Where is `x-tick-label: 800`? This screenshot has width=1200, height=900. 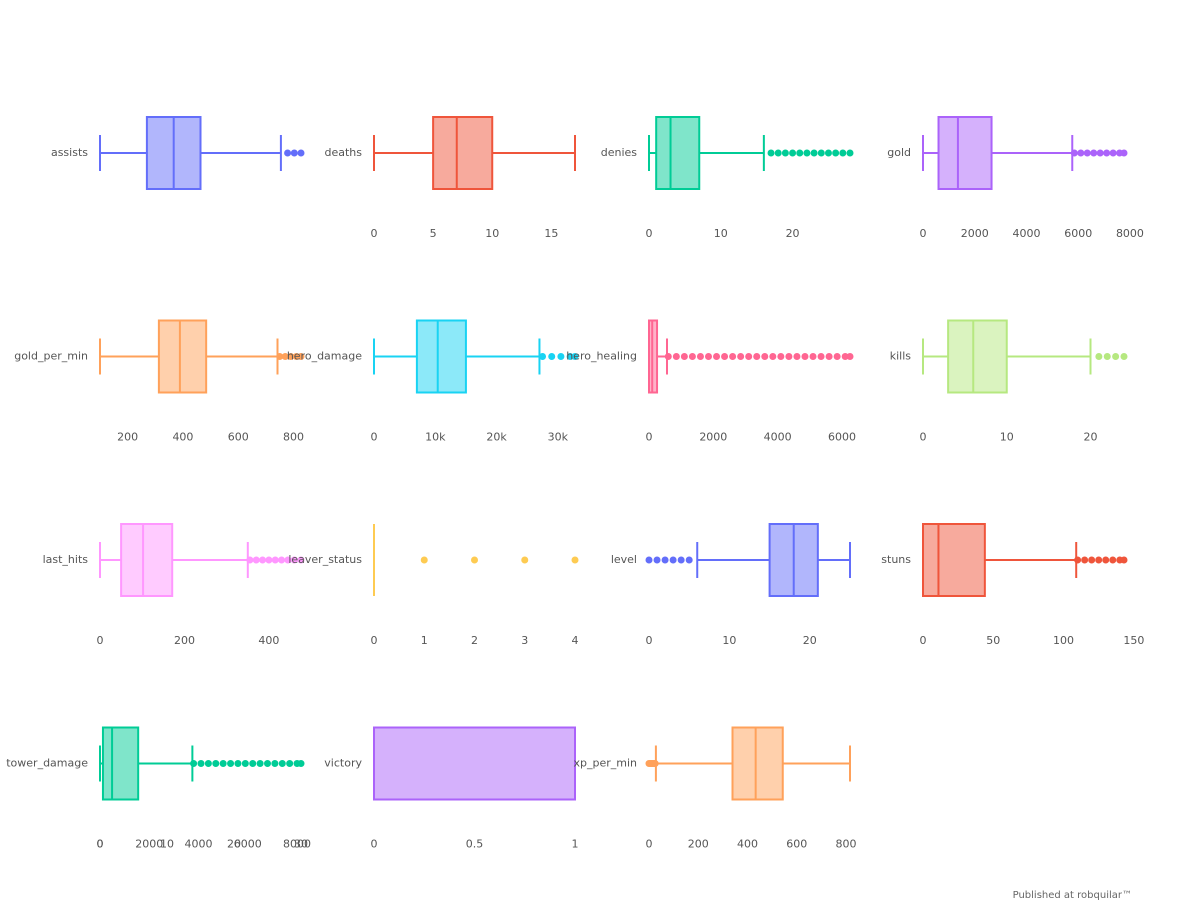 x-tick-label: 800 is located at coordinates (846, 844).